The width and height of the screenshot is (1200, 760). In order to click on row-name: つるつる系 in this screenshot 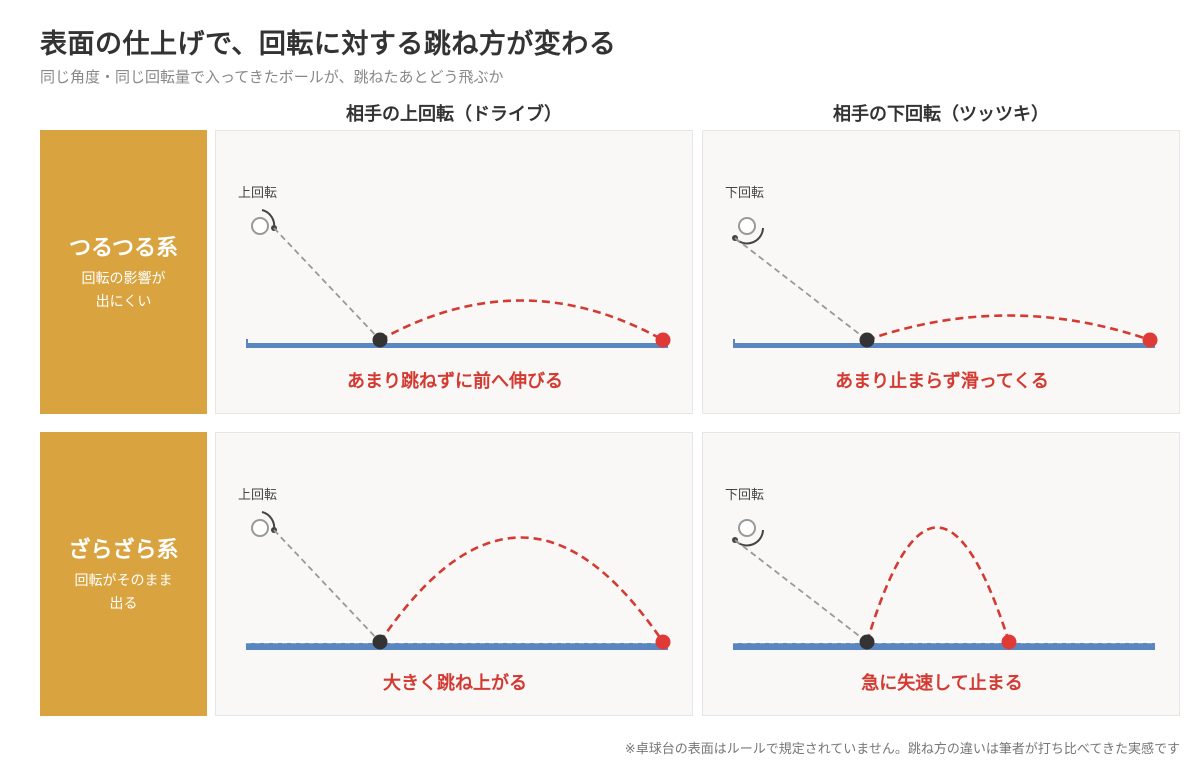, I will do `click(123, 248)`.